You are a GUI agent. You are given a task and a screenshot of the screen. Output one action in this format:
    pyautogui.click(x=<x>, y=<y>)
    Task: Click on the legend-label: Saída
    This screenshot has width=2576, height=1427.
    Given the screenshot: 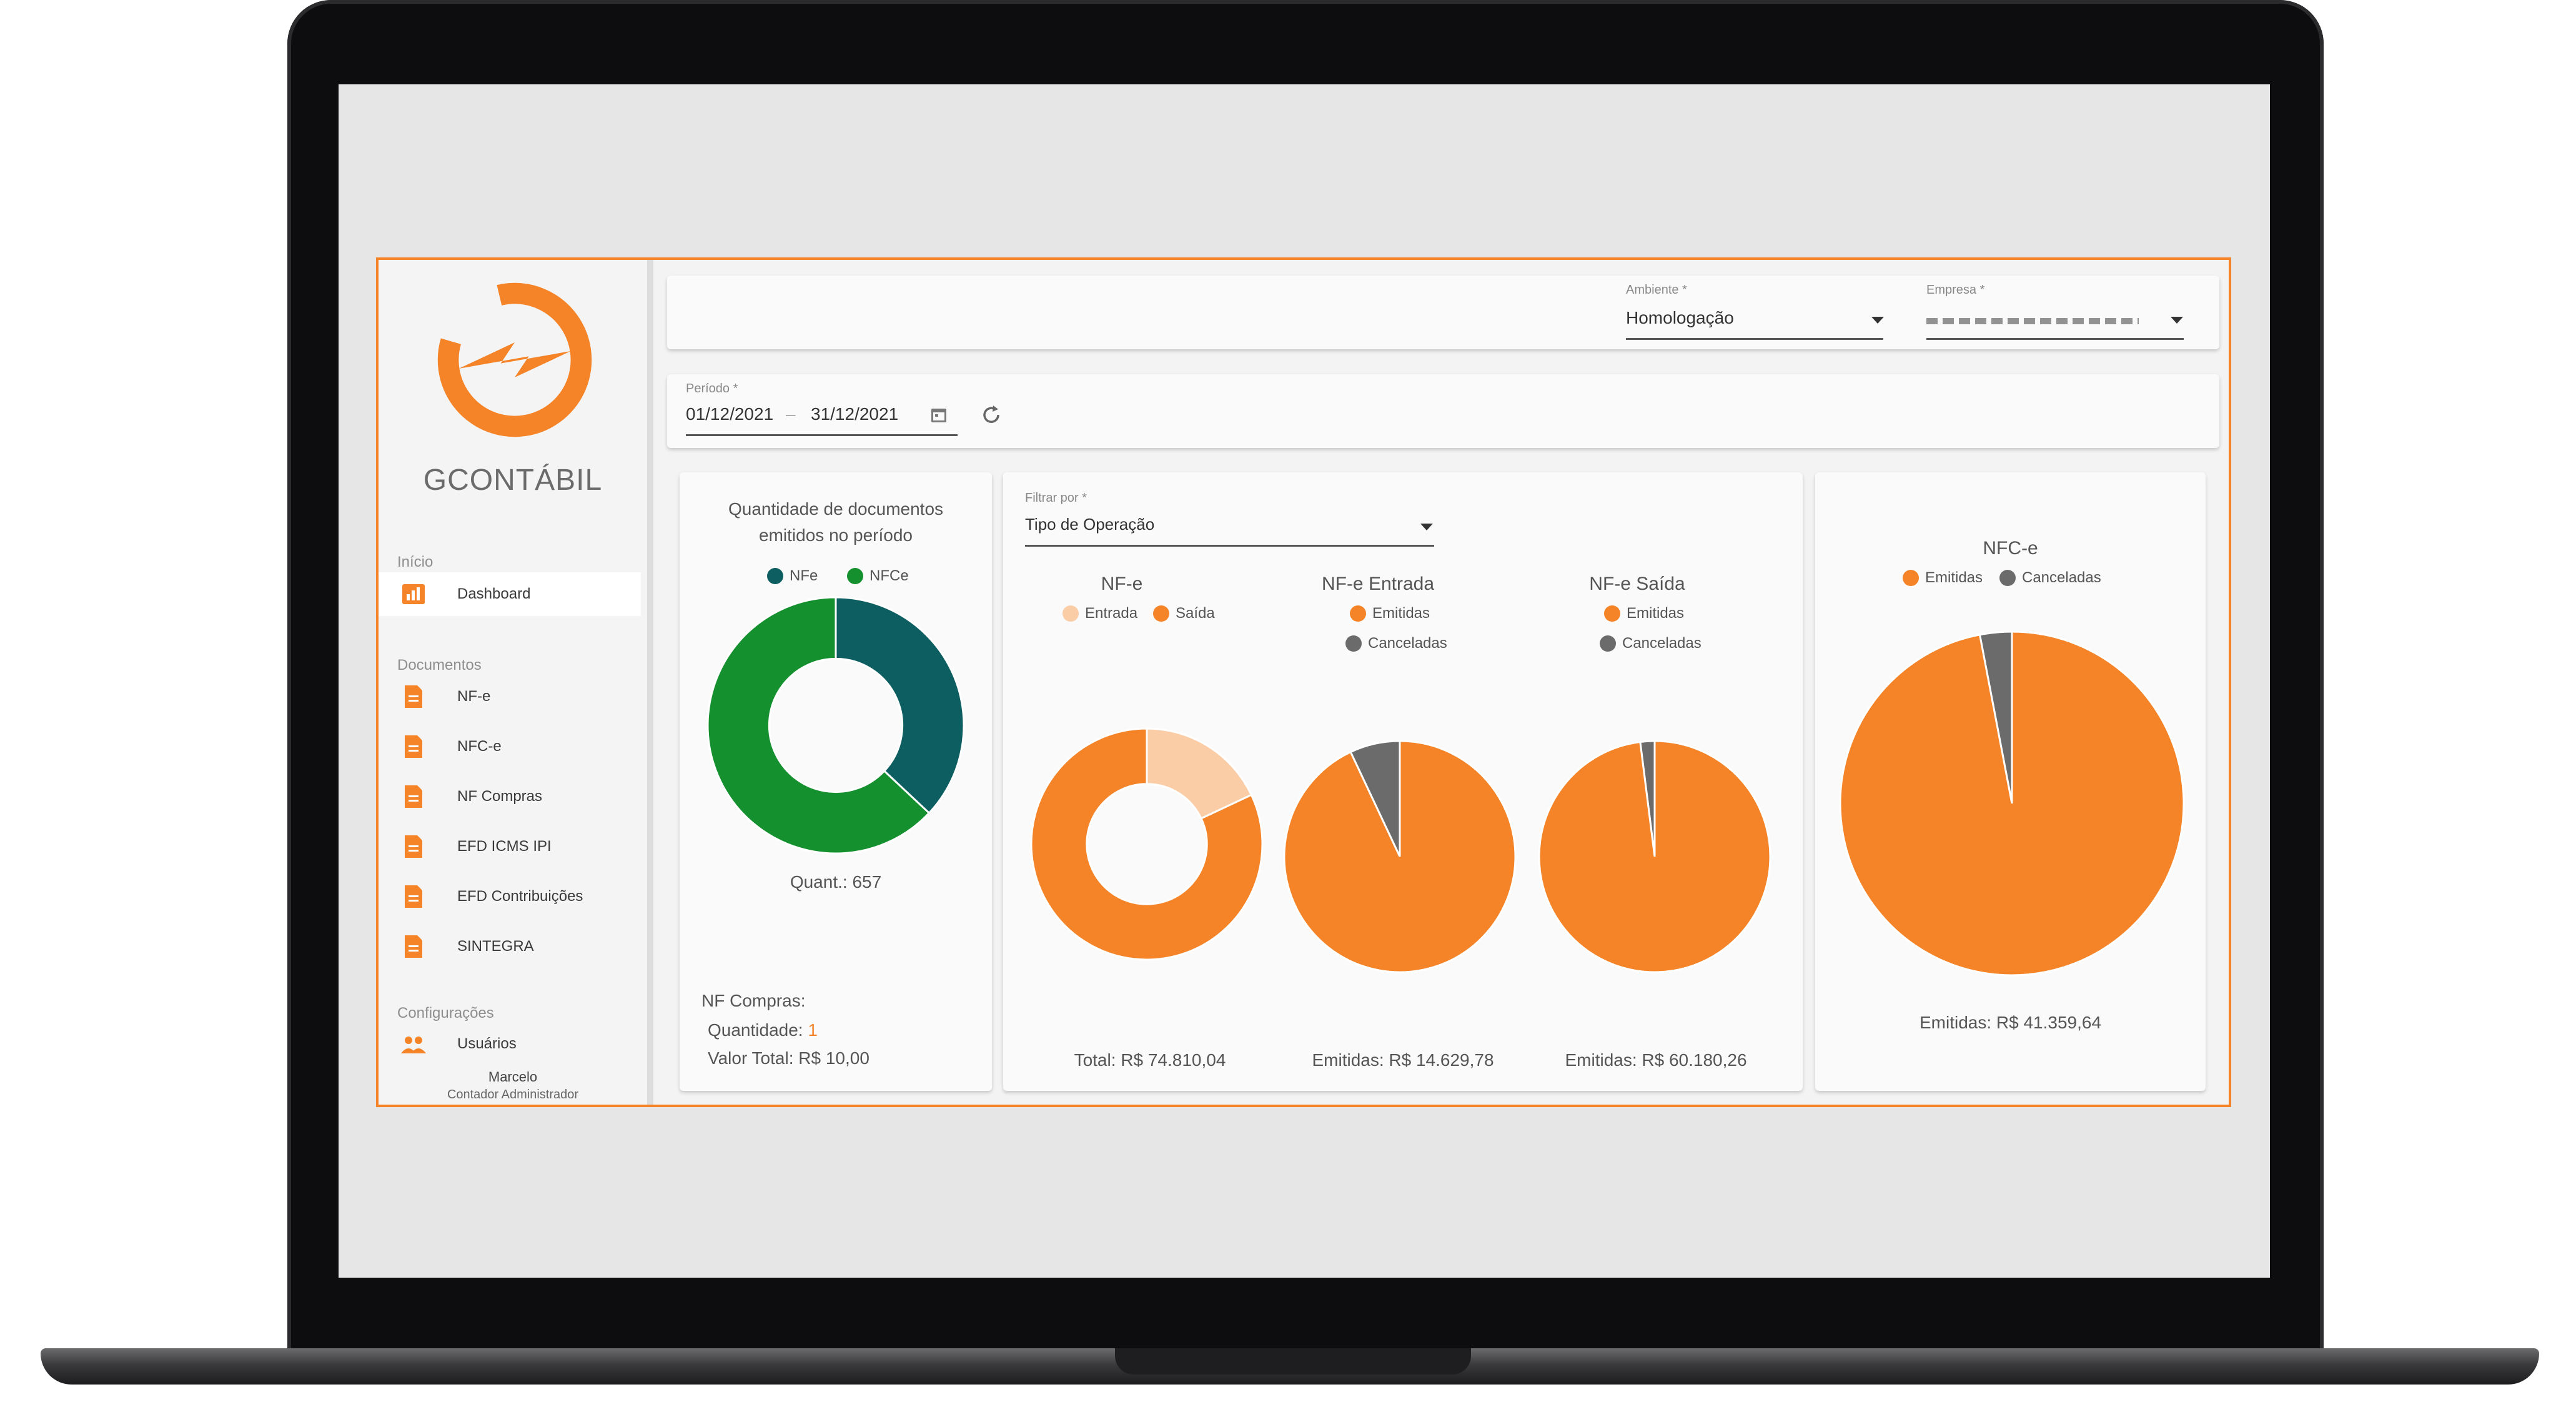 What is the action you would take?
    pyautogui.click(x=1195, y=613)
    